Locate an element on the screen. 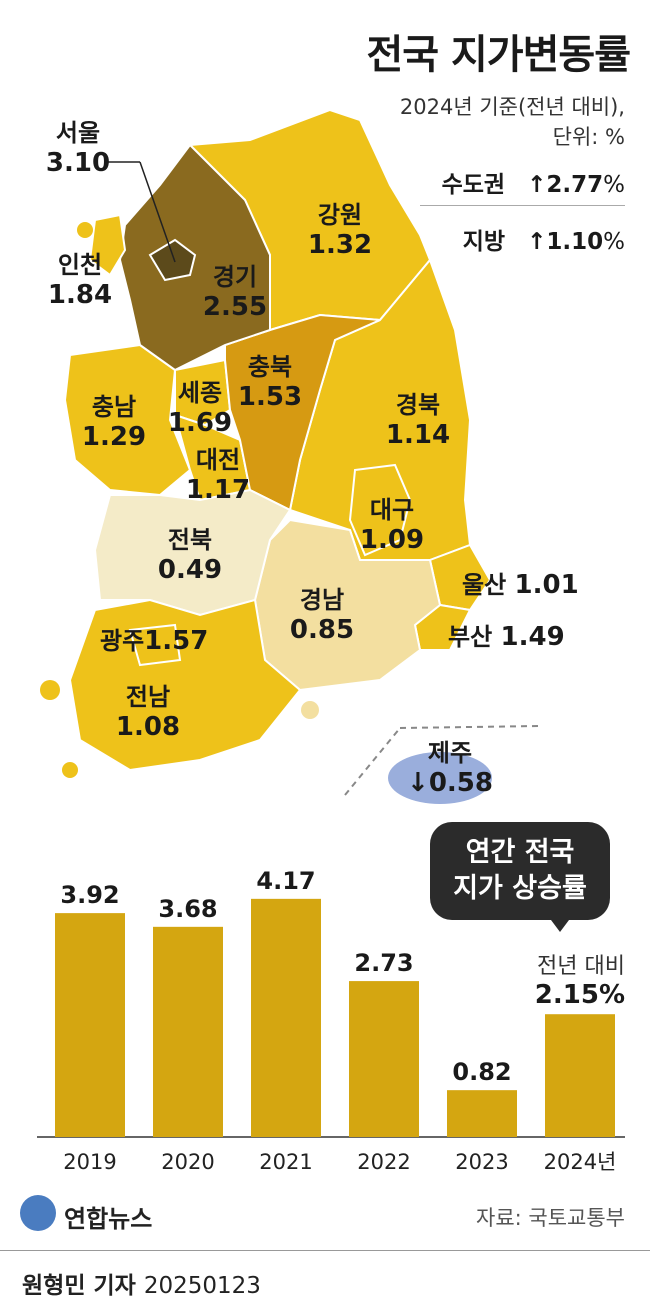 The image size is (650, 1313). region-seoul is located at coordinates (172, 260).